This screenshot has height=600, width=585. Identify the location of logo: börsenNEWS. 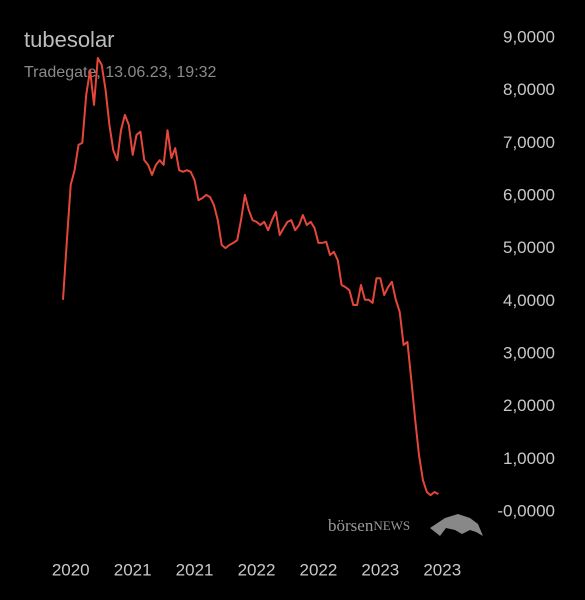
(369, 525).